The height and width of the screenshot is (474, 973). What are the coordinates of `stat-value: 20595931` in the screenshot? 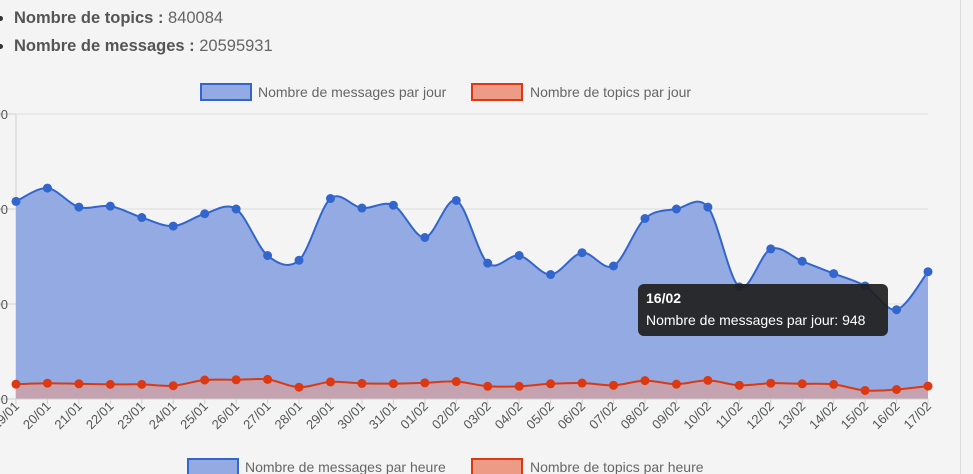 It's located at (236, 46).